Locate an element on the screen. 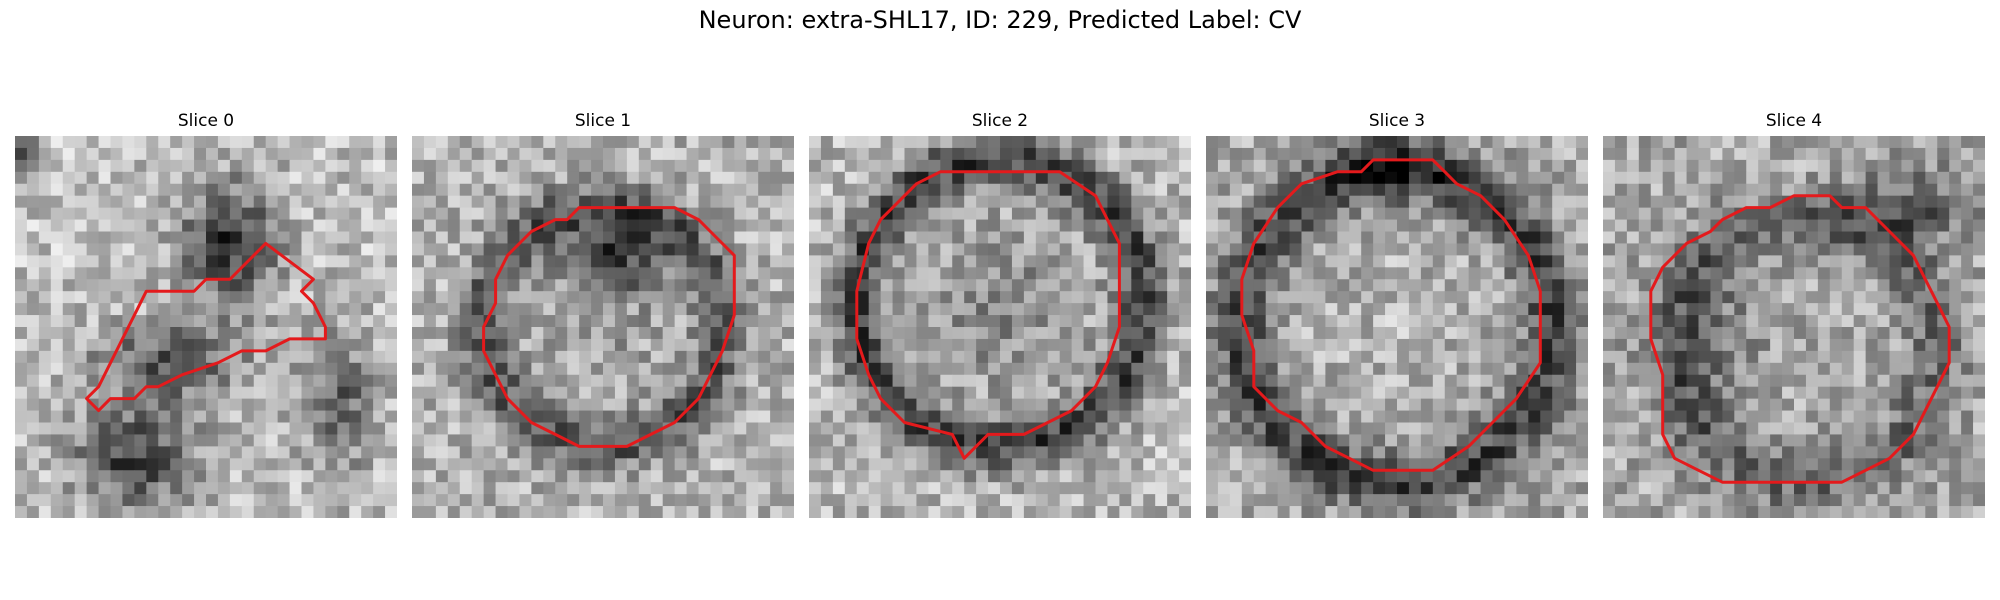 This screenshot has width=2000, height=600. slice-panel-4: Slice 4 is located at coordinates (1794, 313).